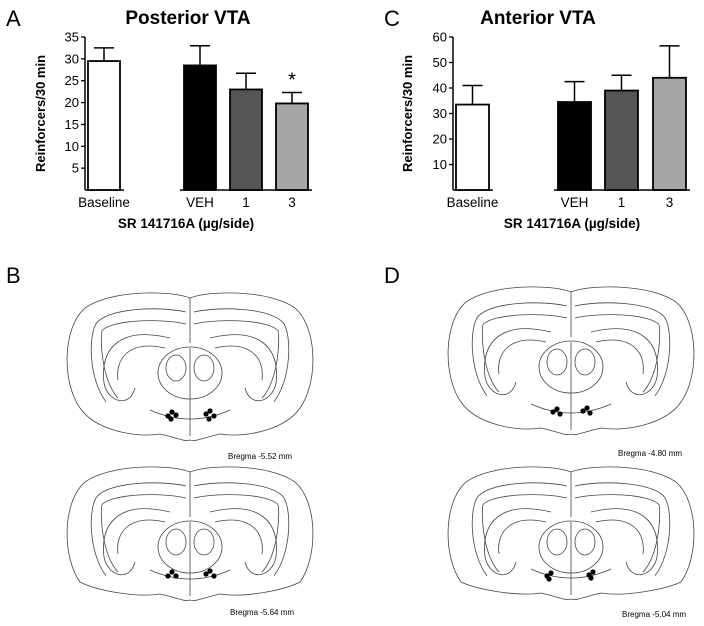 This screenshot has height=626, width=704. I want to click on y-axis-label: Reinforcers/30 min, so click(407, 113).